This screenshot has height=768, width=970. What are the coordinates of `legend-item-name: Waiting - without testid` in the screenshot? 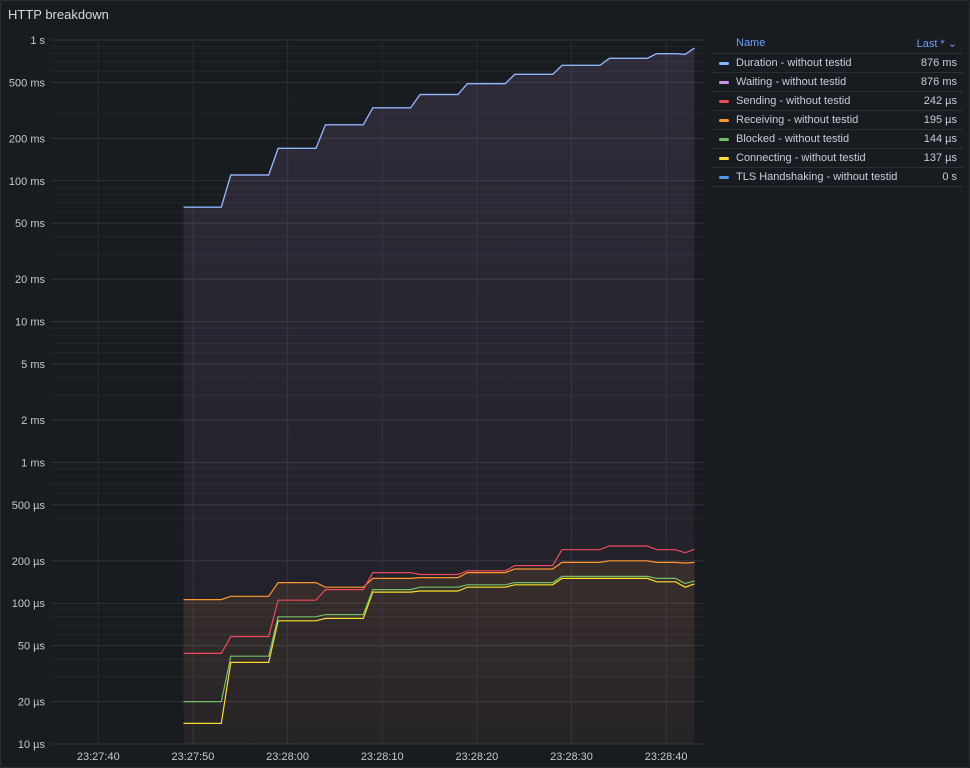 It's located at (791, 82).